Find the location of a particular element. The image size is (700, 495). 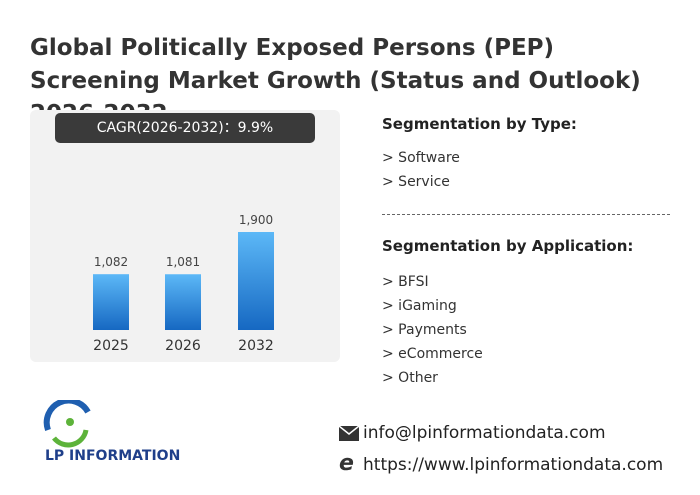

segment-item: > BFSI is located at coordinates (405, 282).